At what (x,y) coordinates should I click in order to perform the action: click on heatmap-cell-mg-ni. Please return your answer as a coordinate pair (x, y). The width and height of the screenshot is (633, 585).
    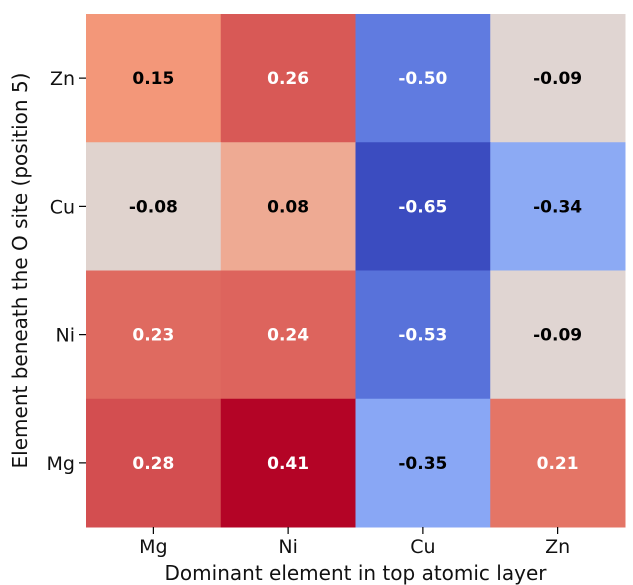
    Looking at the image, I should click on (288, 463).